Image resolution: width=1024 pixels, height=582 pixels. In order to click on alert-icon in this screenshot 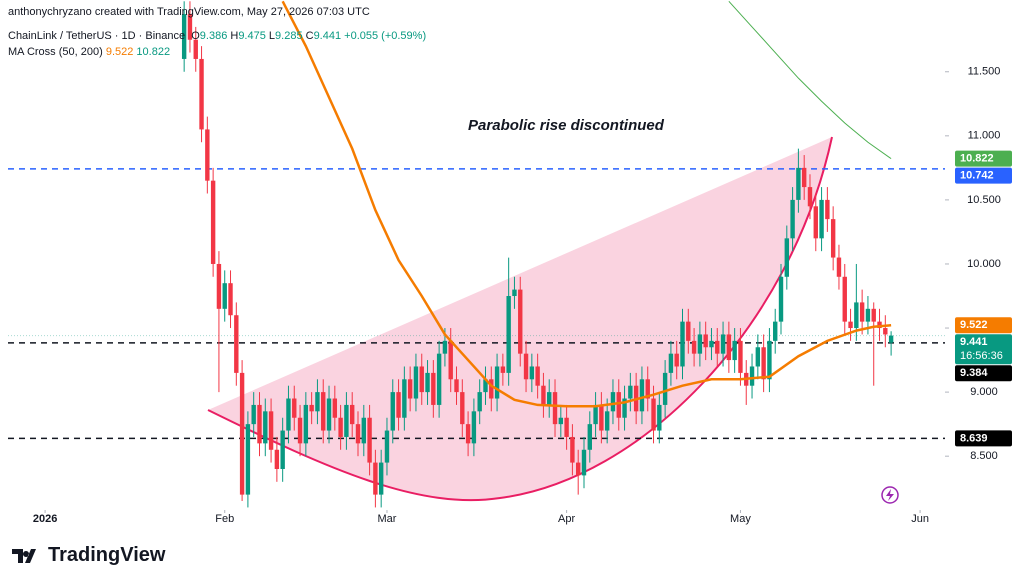, I will do `click(890, 495)`.